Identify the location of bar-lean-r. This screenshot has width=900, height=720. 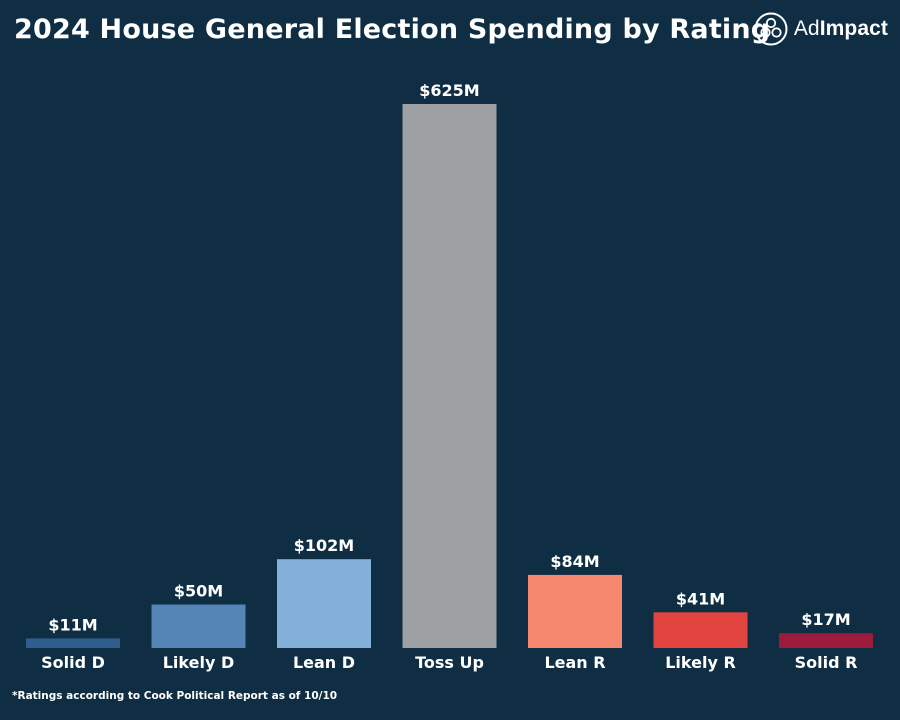
(575, 611).